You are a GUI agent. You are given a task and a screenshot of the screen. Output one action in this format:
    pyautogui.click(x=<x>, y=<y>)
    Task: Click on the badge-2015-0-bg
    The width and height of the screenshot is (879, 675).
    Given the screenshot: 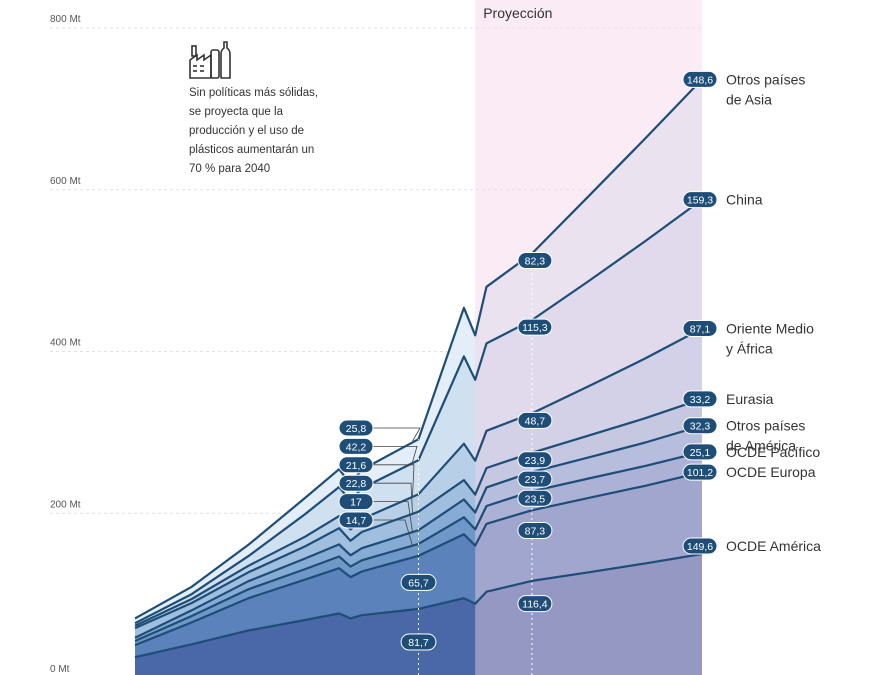 What is the action you would take?
    pyautogui.click(x=418, y=642)
    